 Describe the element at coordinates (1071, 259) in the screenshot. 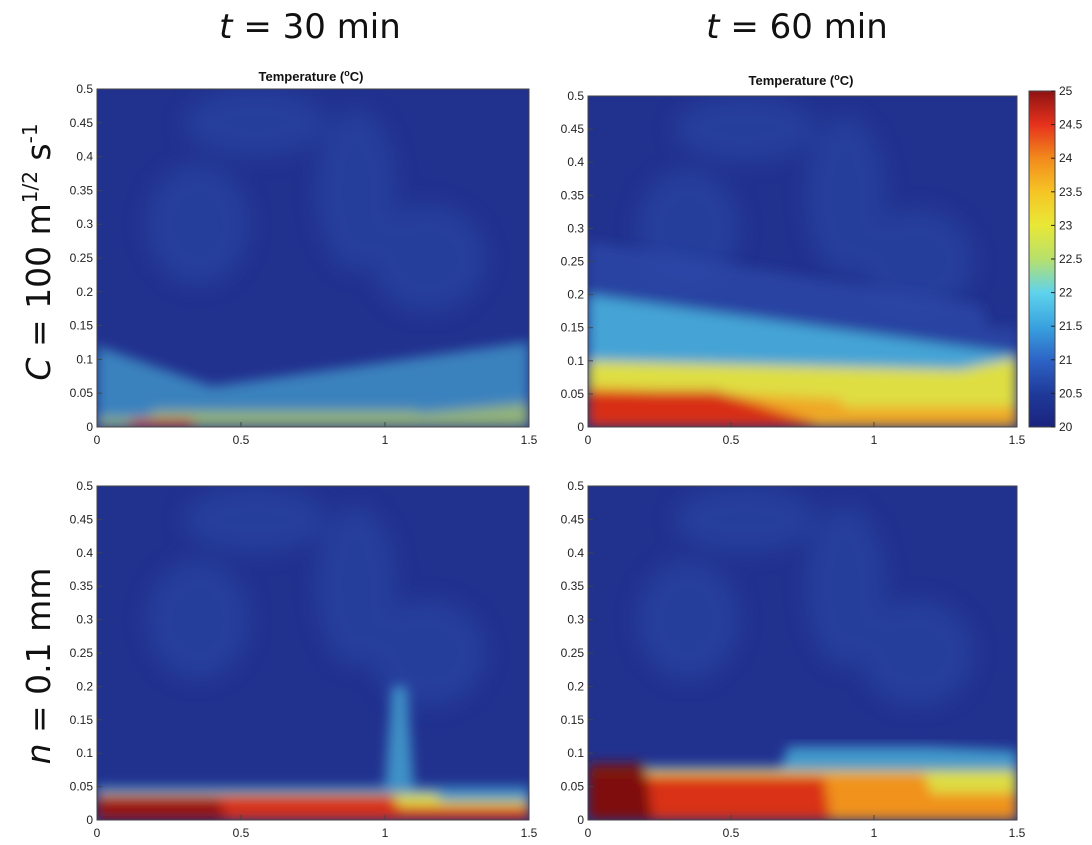

I see `colorbar-tick-label: 22.5` at that location.